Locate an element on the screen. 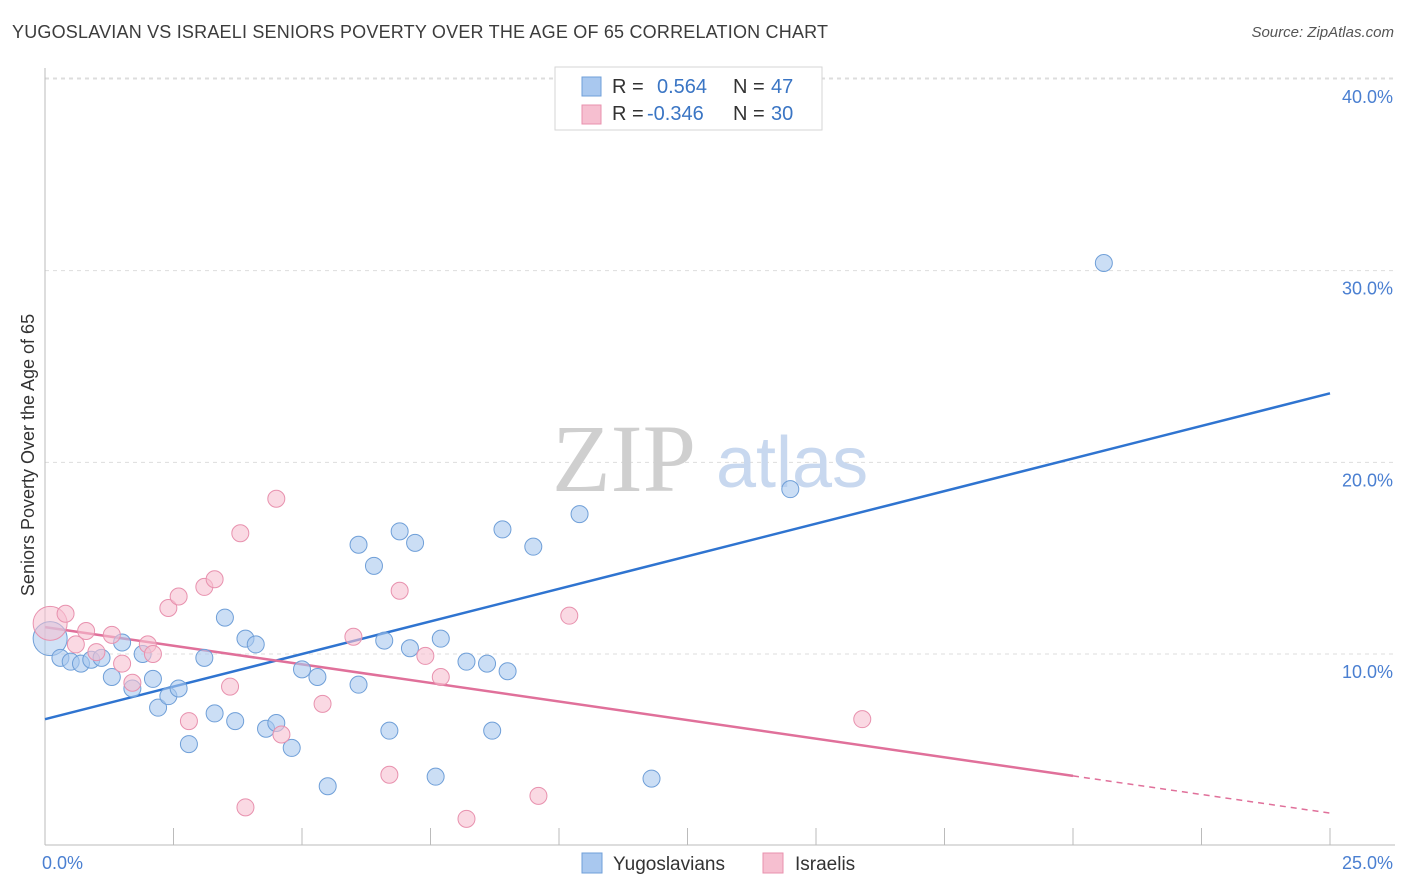 The height and width of the screenshot is (892, 1406). legend-r-value: 0.564 is located at coordinates (682, 87).